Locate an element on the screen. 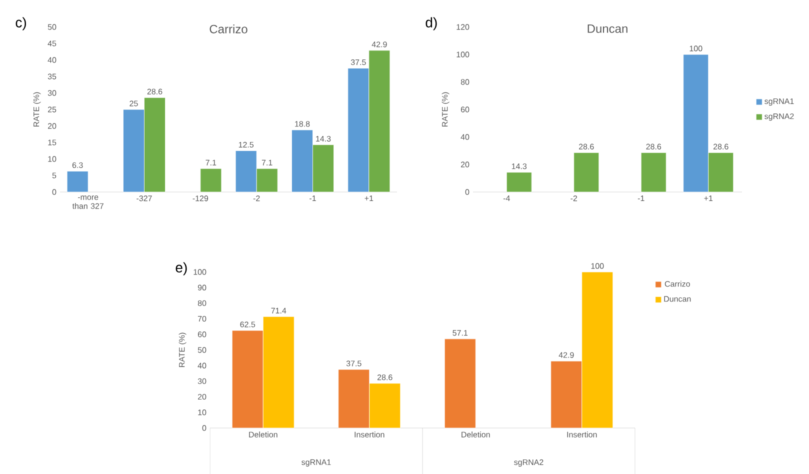  y-tick-label: 15 is located at coordinates (52, 143).